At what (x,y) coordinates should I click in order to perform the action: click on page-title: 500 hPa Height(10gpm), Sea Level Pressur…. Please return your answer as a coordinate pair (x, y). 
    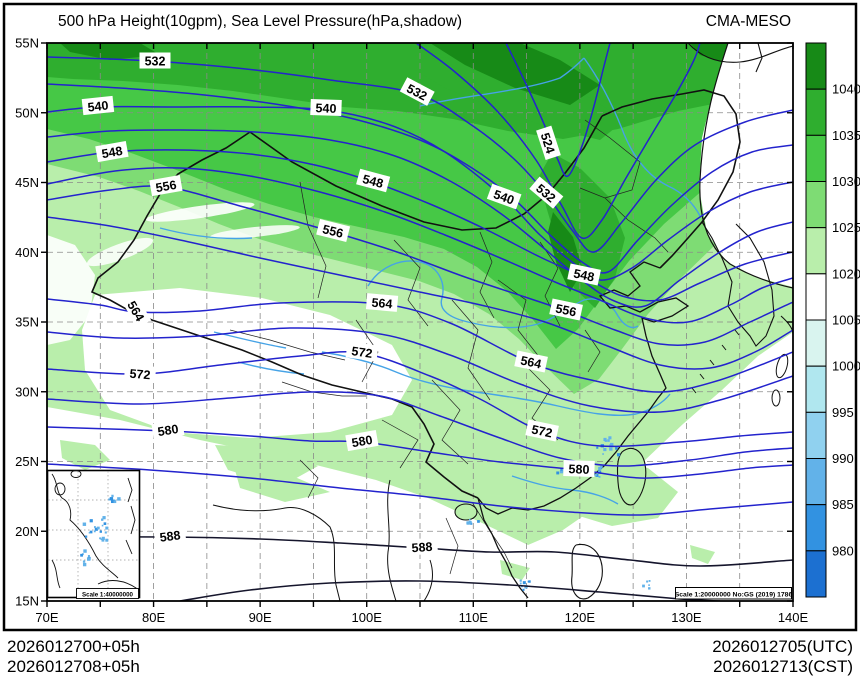
    Looking at the image, I should click on (260, 21).